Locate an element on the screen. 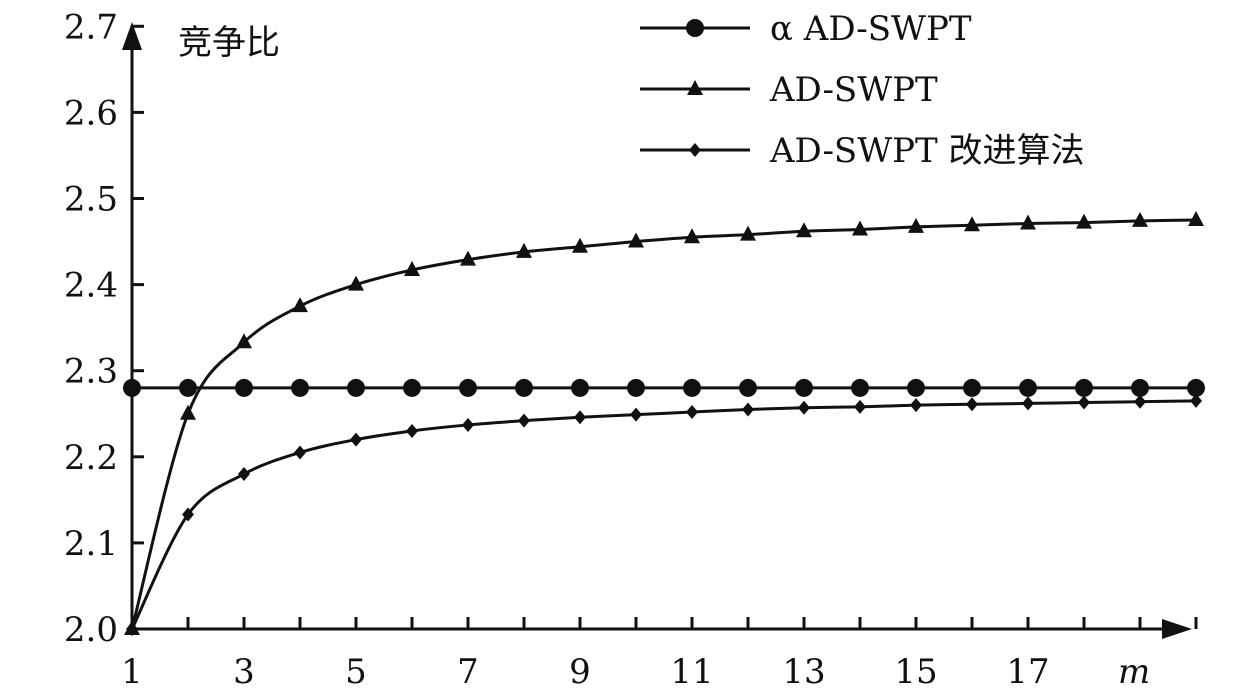  x-tick-label: 5 is located at coordinates (356, 672).